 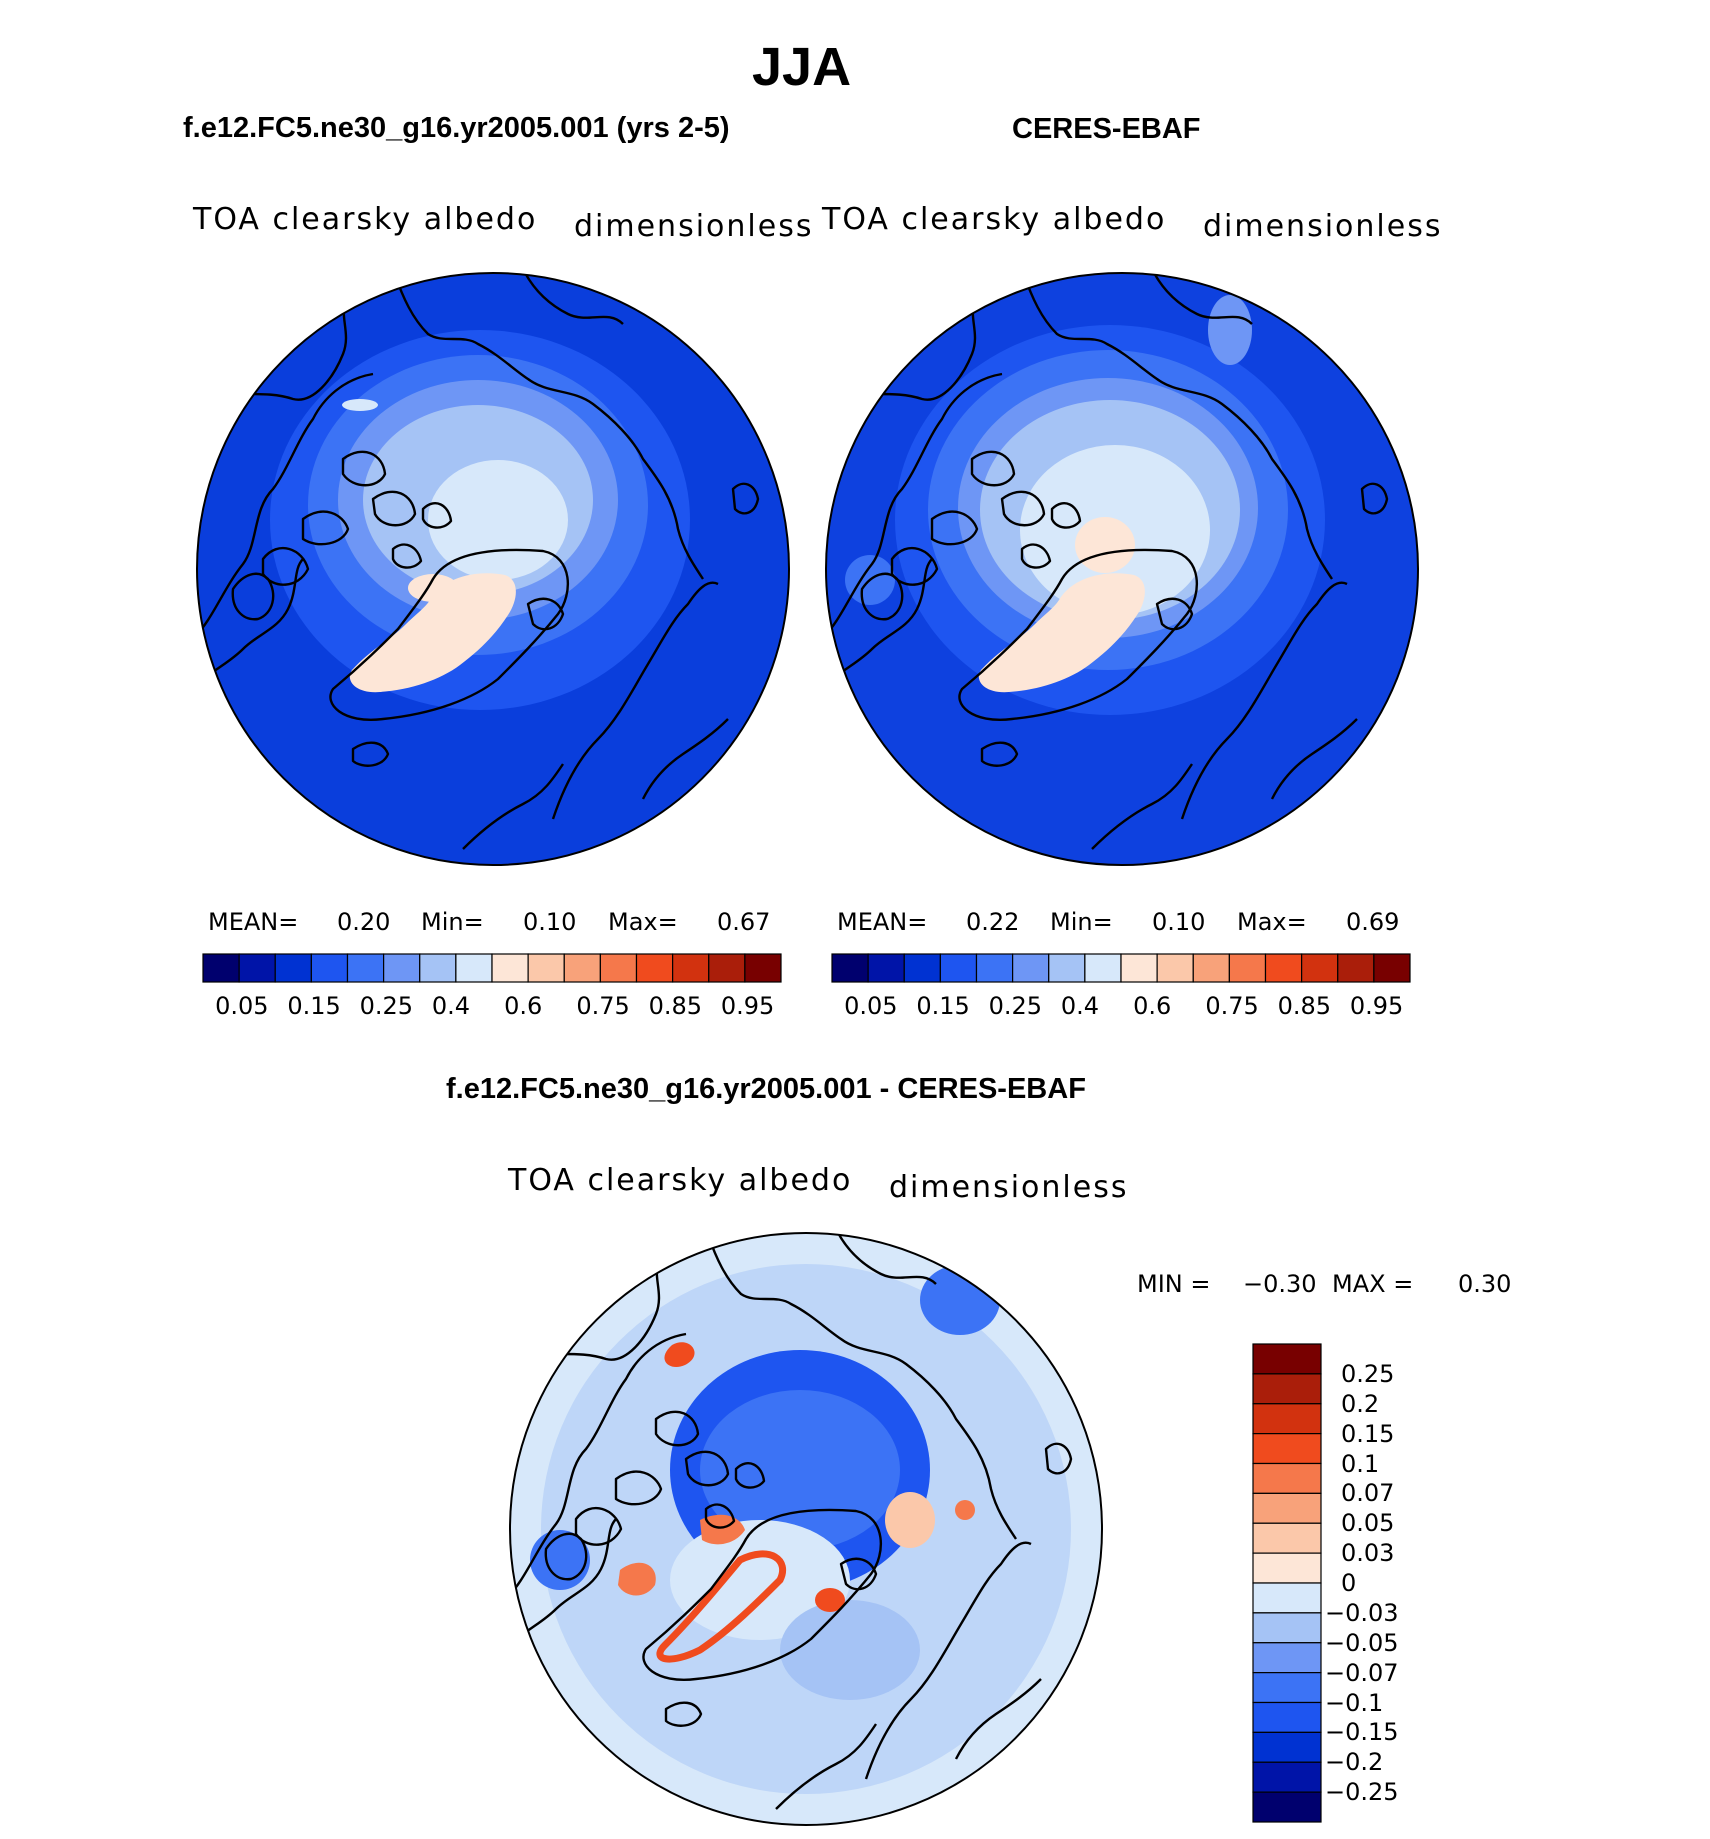 What do you see at coordinates (1373, 922) in the screenshot?
I see `panel2-max-value: 0.69` at bounding box center [1373, 922].